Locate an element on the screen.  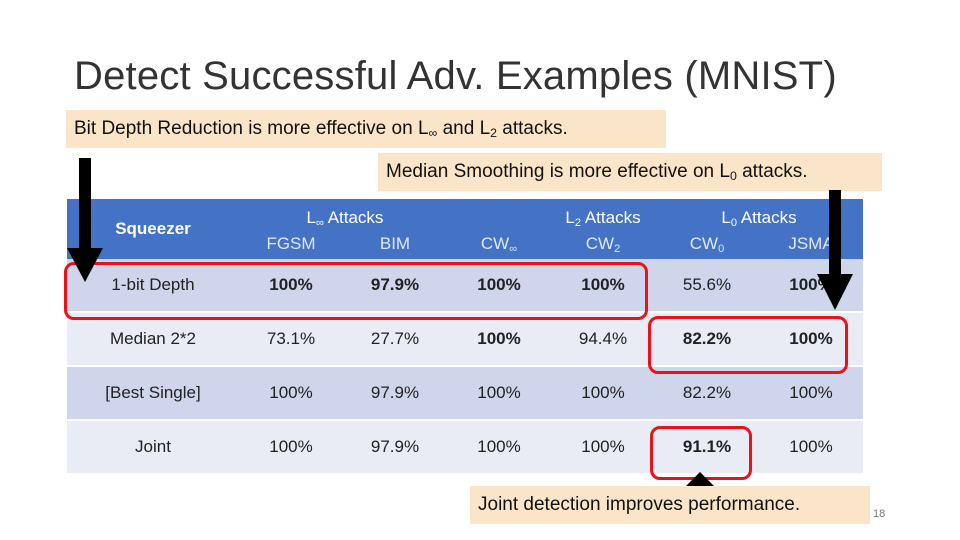
row-label: [Best Single] is located at coordinates (153, 394).